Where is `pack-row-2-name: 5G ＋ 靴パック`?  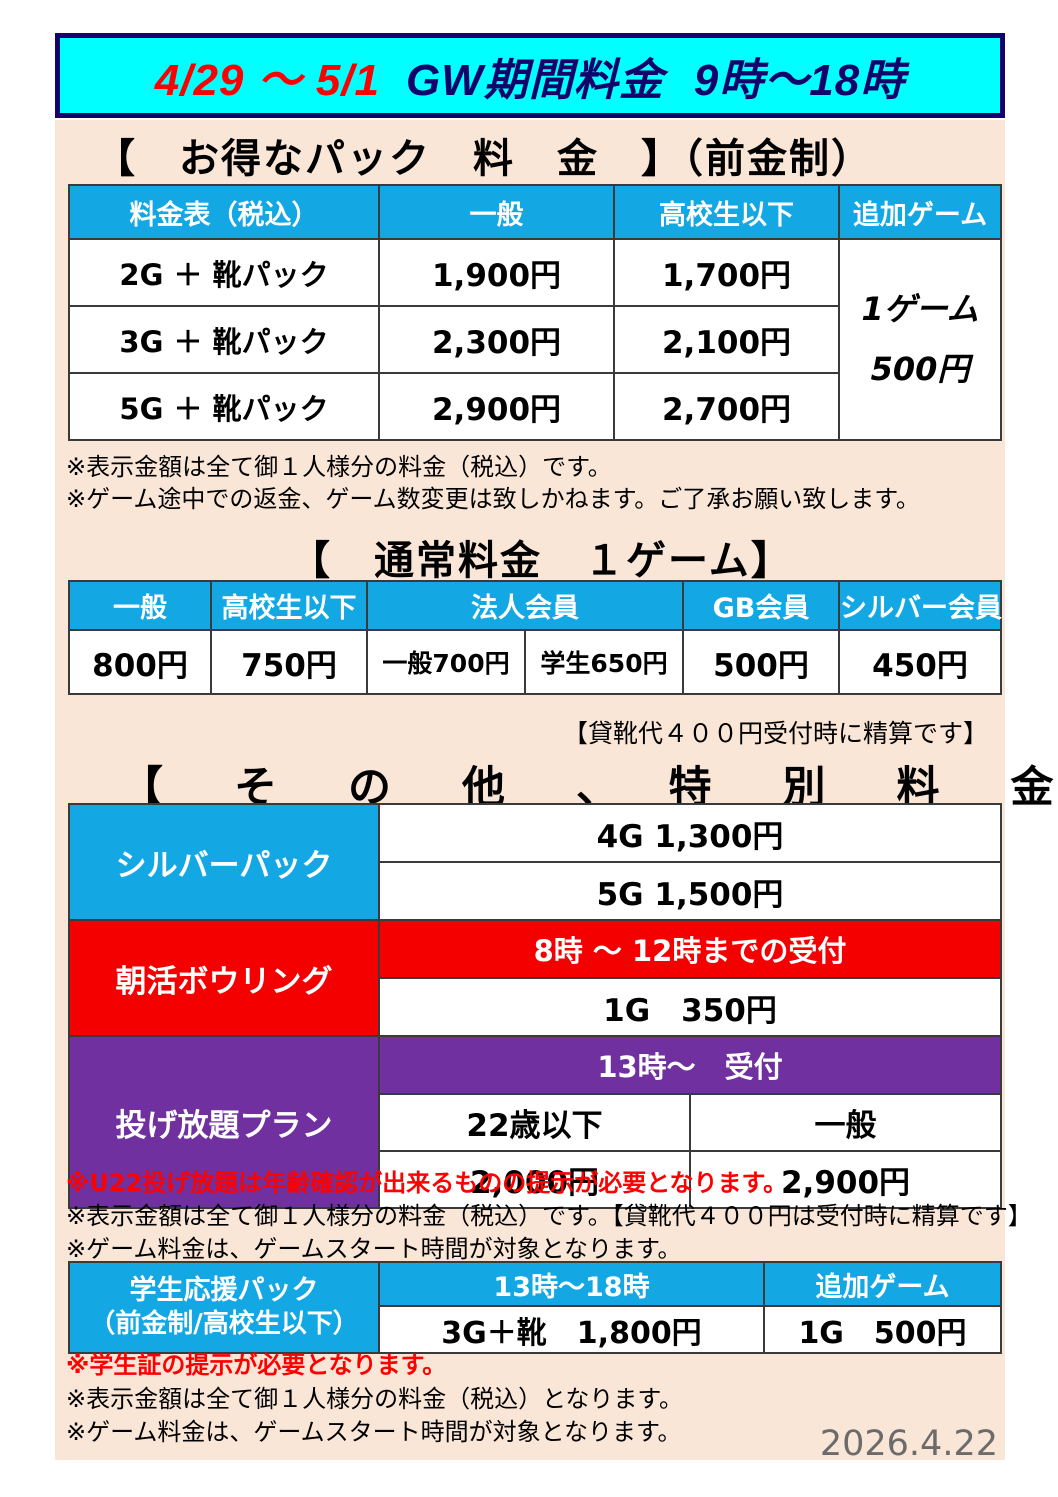
pack-row-2-name: 5G ＋ 靴パック is located at coordinates (224, 406).